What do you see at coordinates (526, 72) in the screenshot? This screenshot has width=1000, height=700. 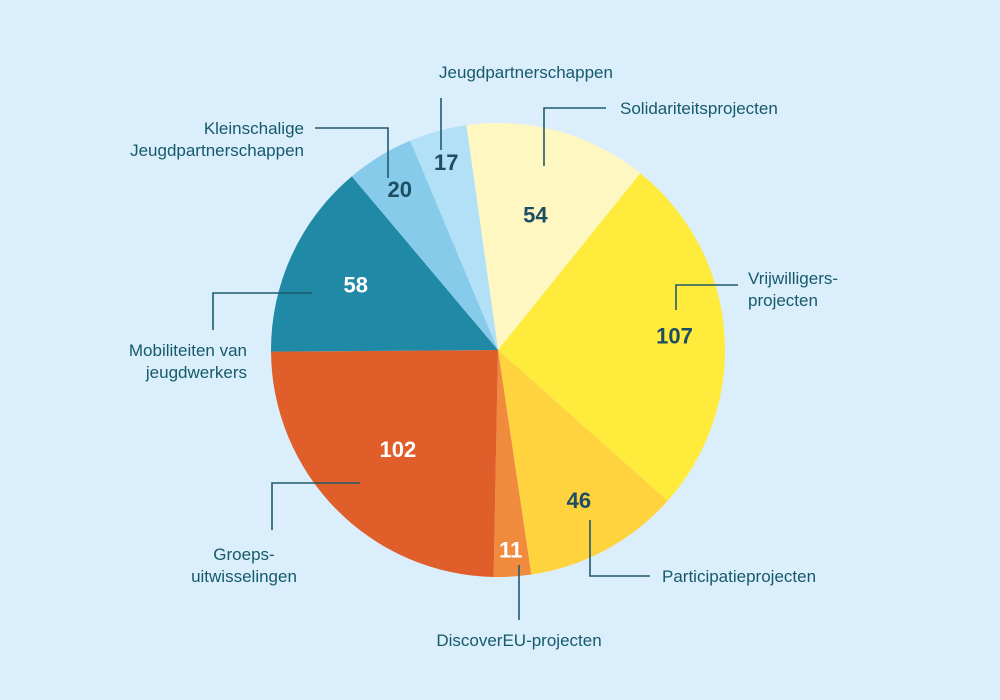 I see `slice-category-label: Jeugdpartnerschappen` at bounding box center [526, 72].